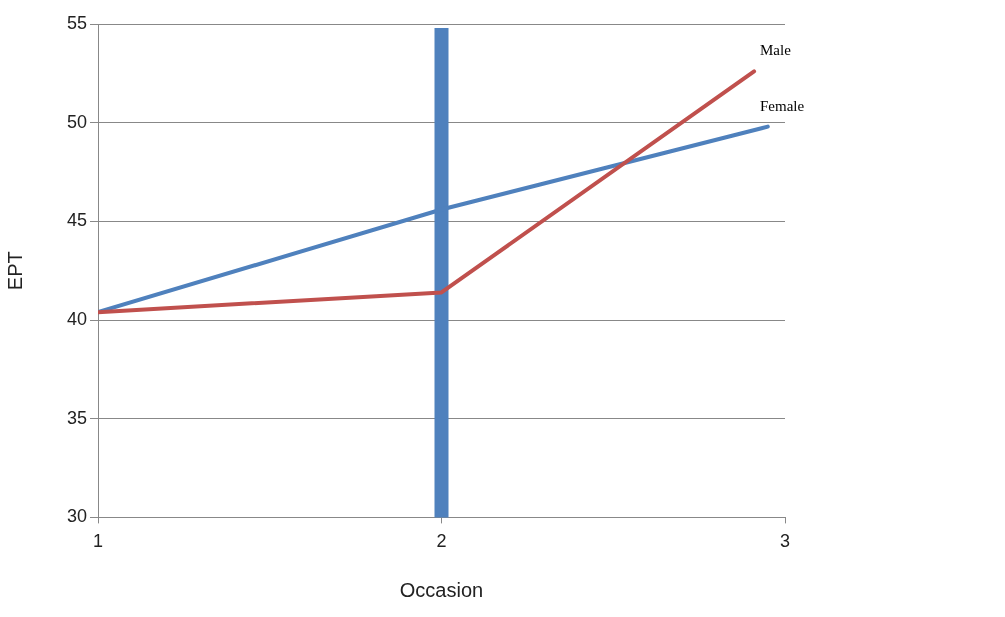  I want to click on y-tick-label: 35, so click(76, 417).